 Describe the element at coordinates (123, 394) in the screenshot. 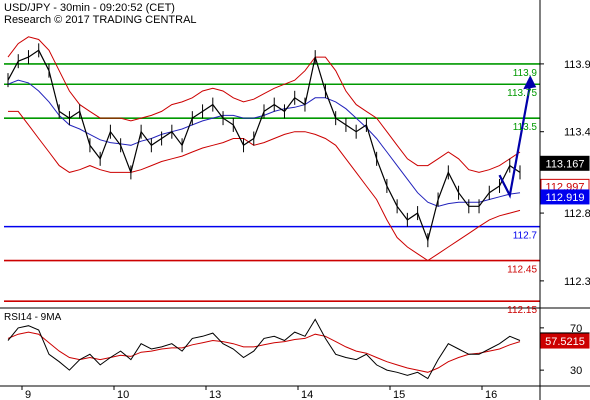

I see `time-tick-label: 10` at that location.